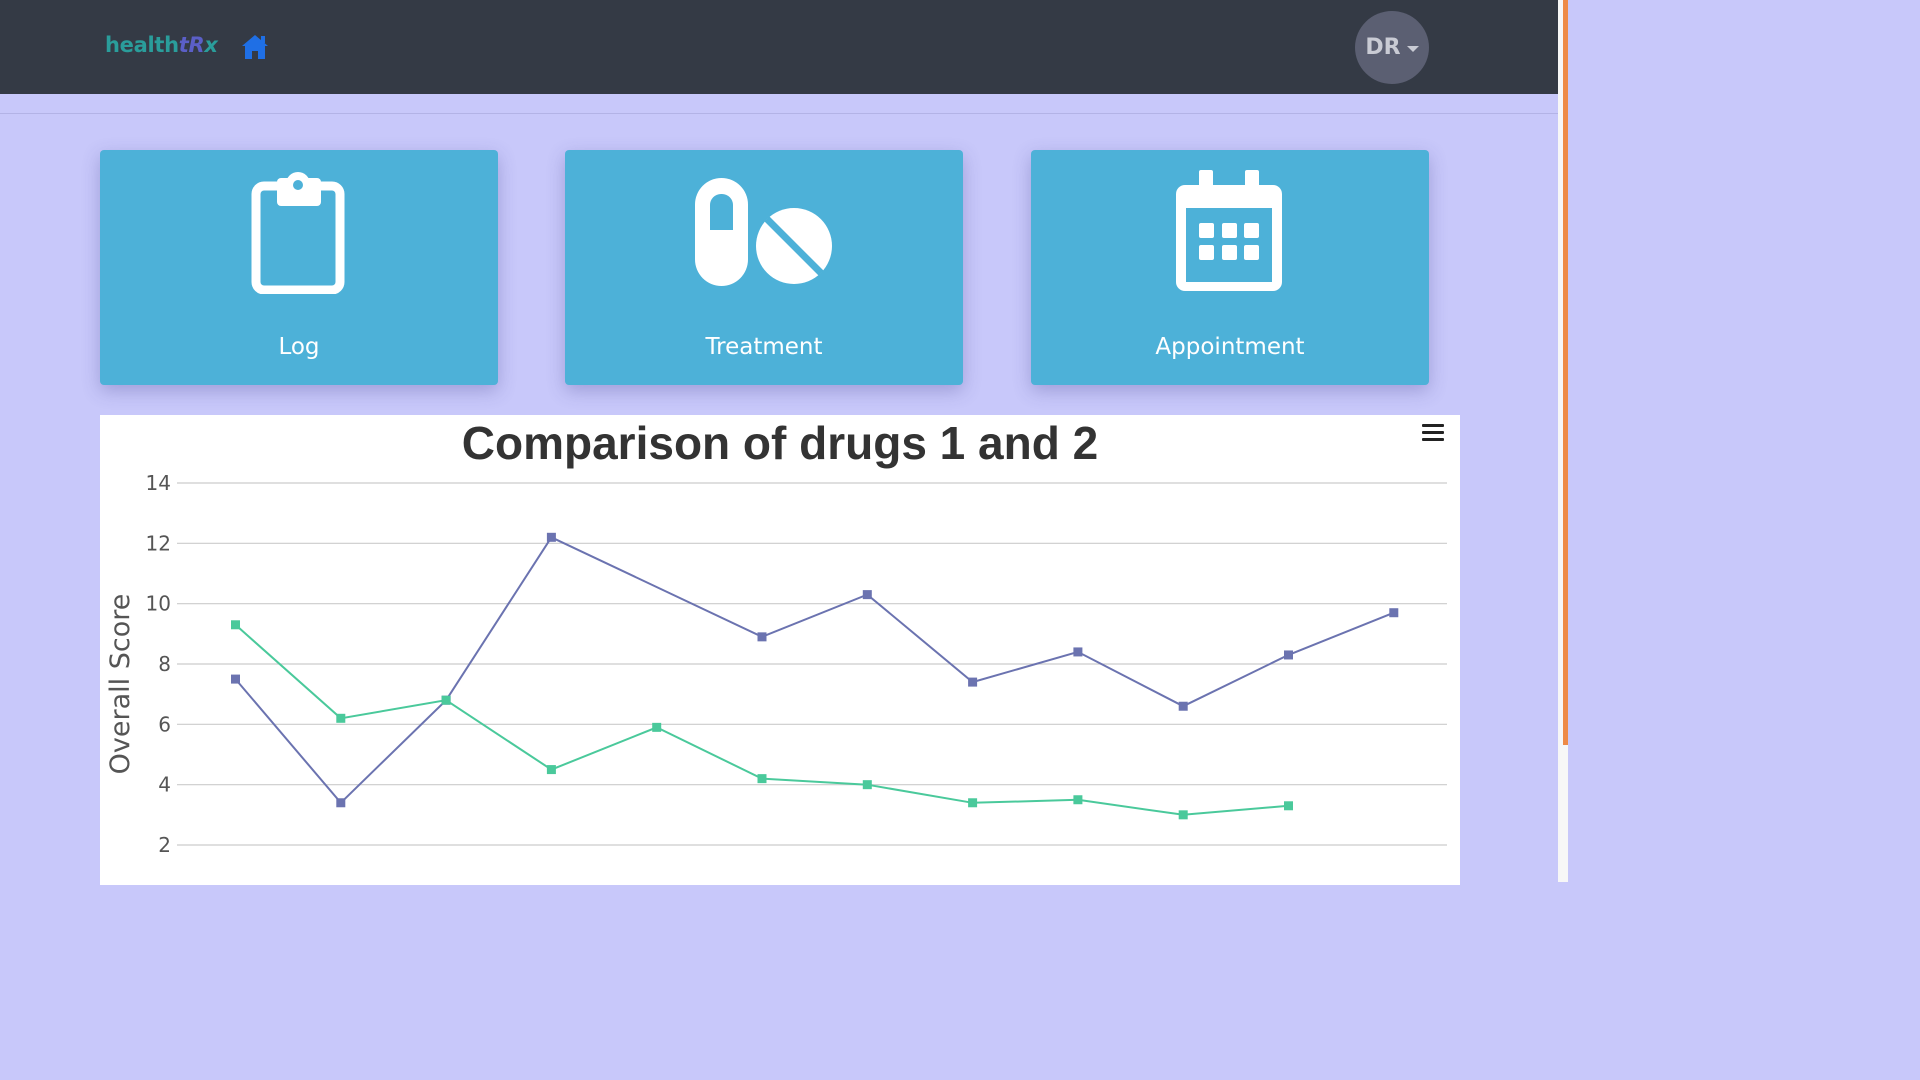 The height and width of the screenshot is (1080, 1920). What do you see at coordinates (164, 664) in the screenshot?
I see `y-tick-label-8: 8` at bounding box center [164, 664].